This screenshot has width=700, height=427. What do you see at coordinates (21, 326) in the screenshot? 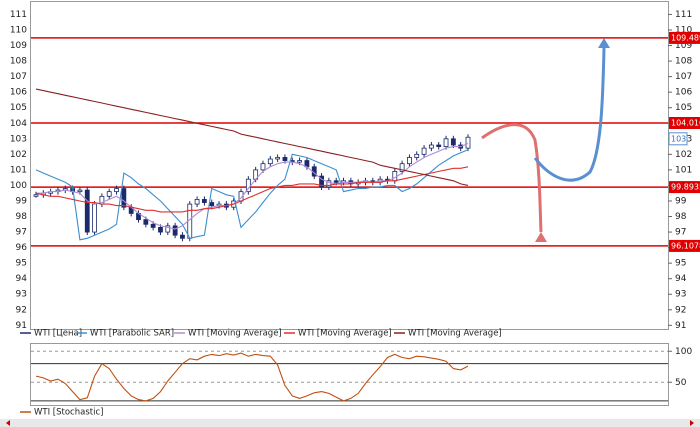
I see `y-tick-label-left: 91` at bounding box center [21, 326].